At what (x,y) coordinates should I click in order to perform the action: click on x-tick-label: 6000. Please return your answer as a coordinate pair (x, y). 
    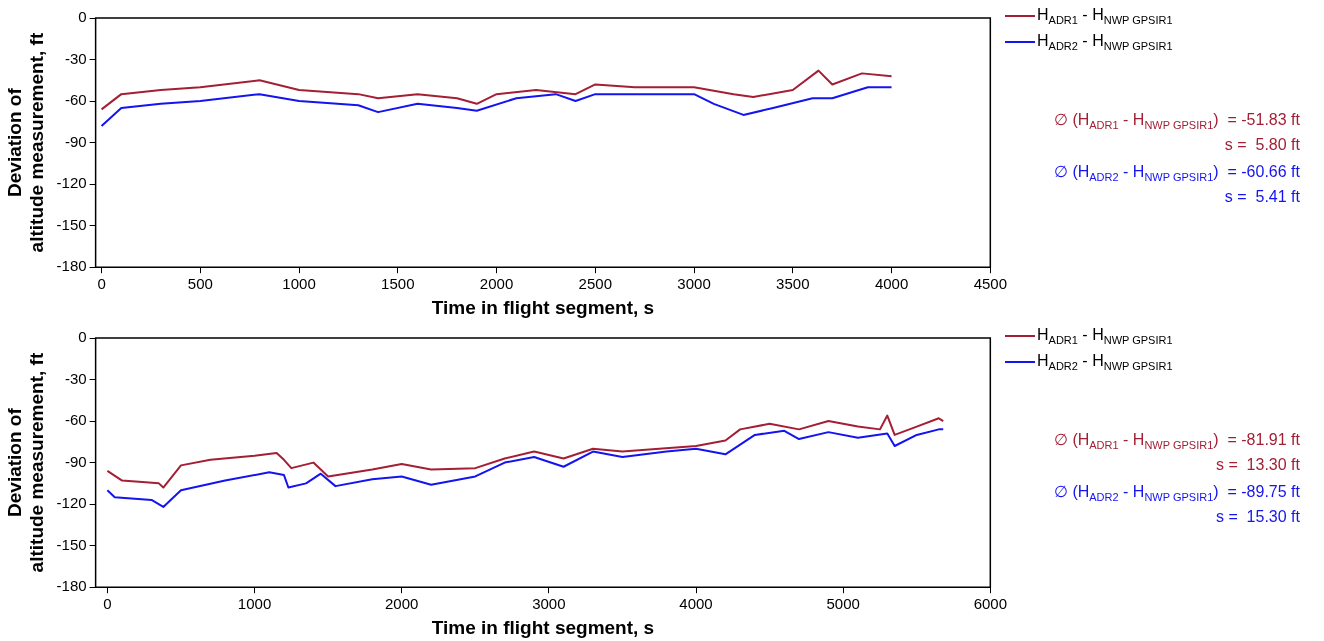
    Looking at the image, I should click on (990, 604).